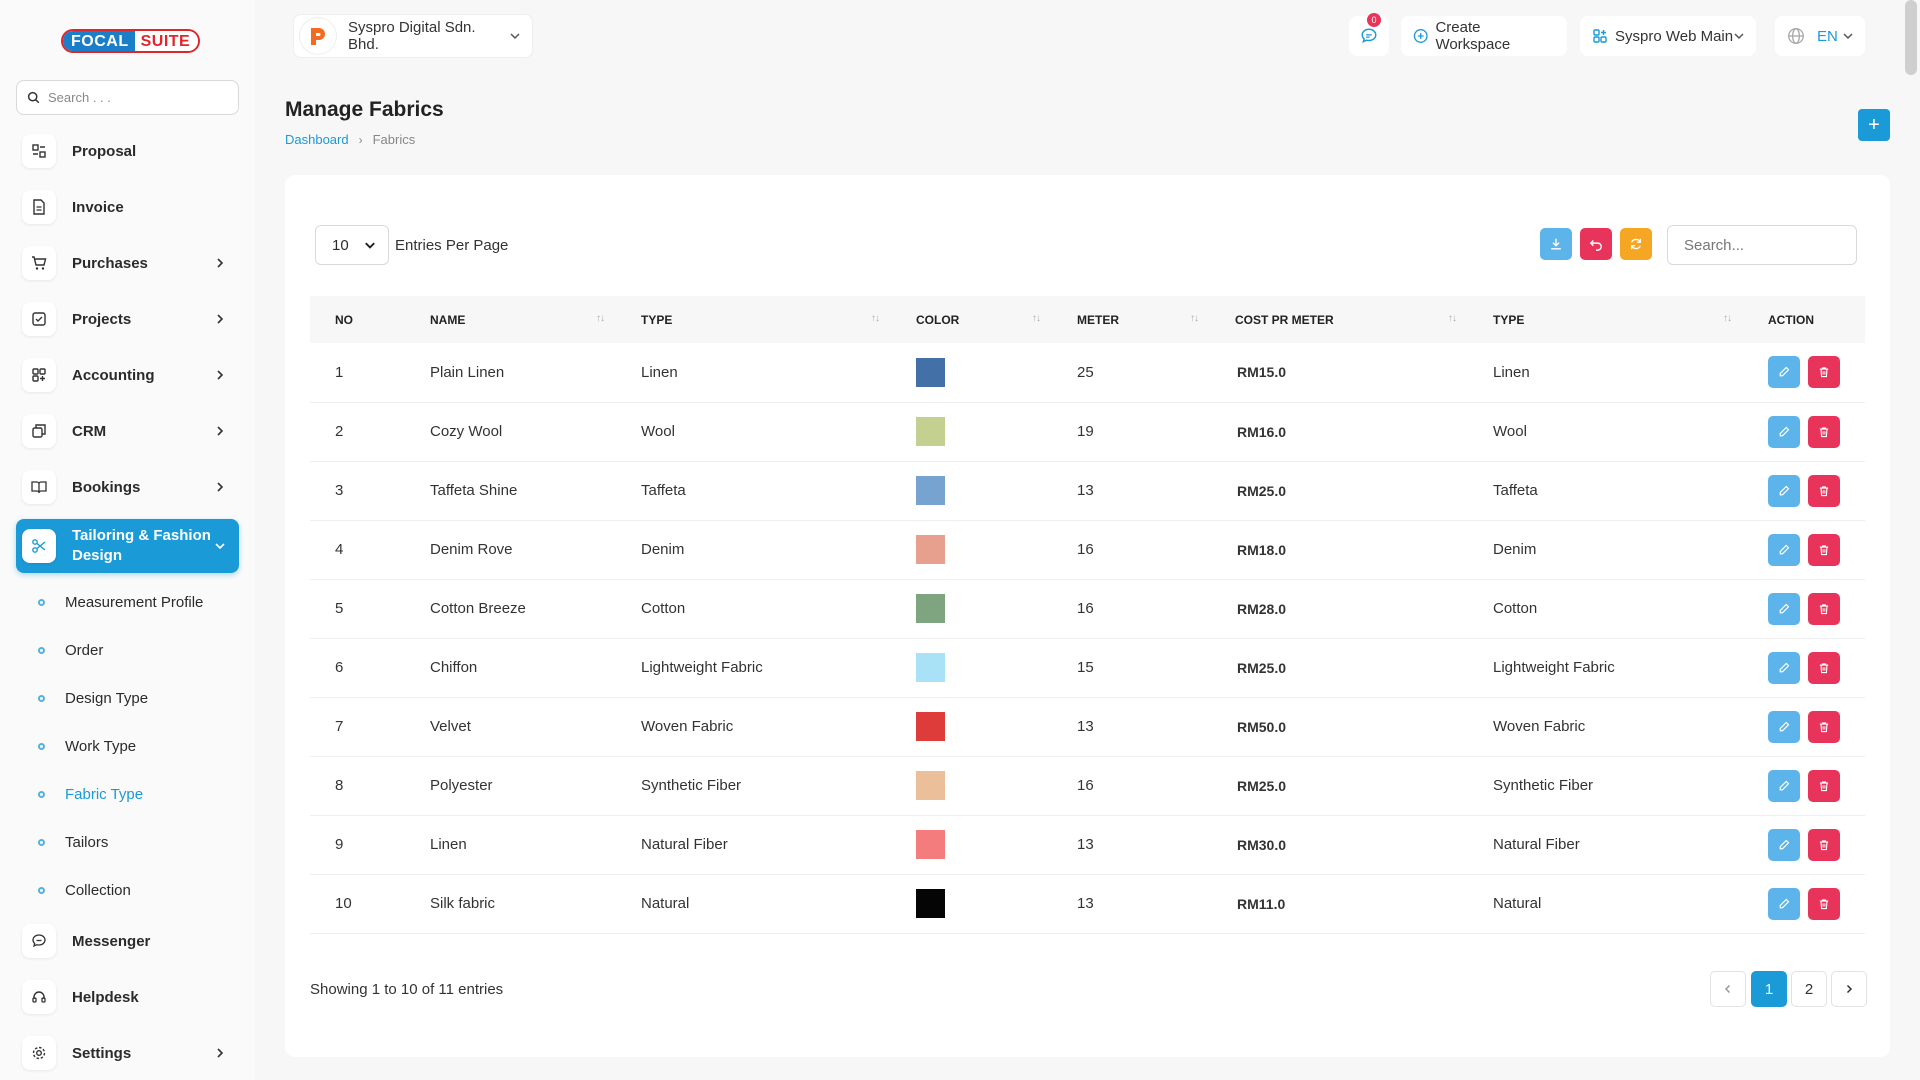 This screenshot has width=1920, height=1080. What do you see at coordinates (1728, 989) in the screenshot?
I see `pagination-prev-button` at bounding box center [1728, 989].